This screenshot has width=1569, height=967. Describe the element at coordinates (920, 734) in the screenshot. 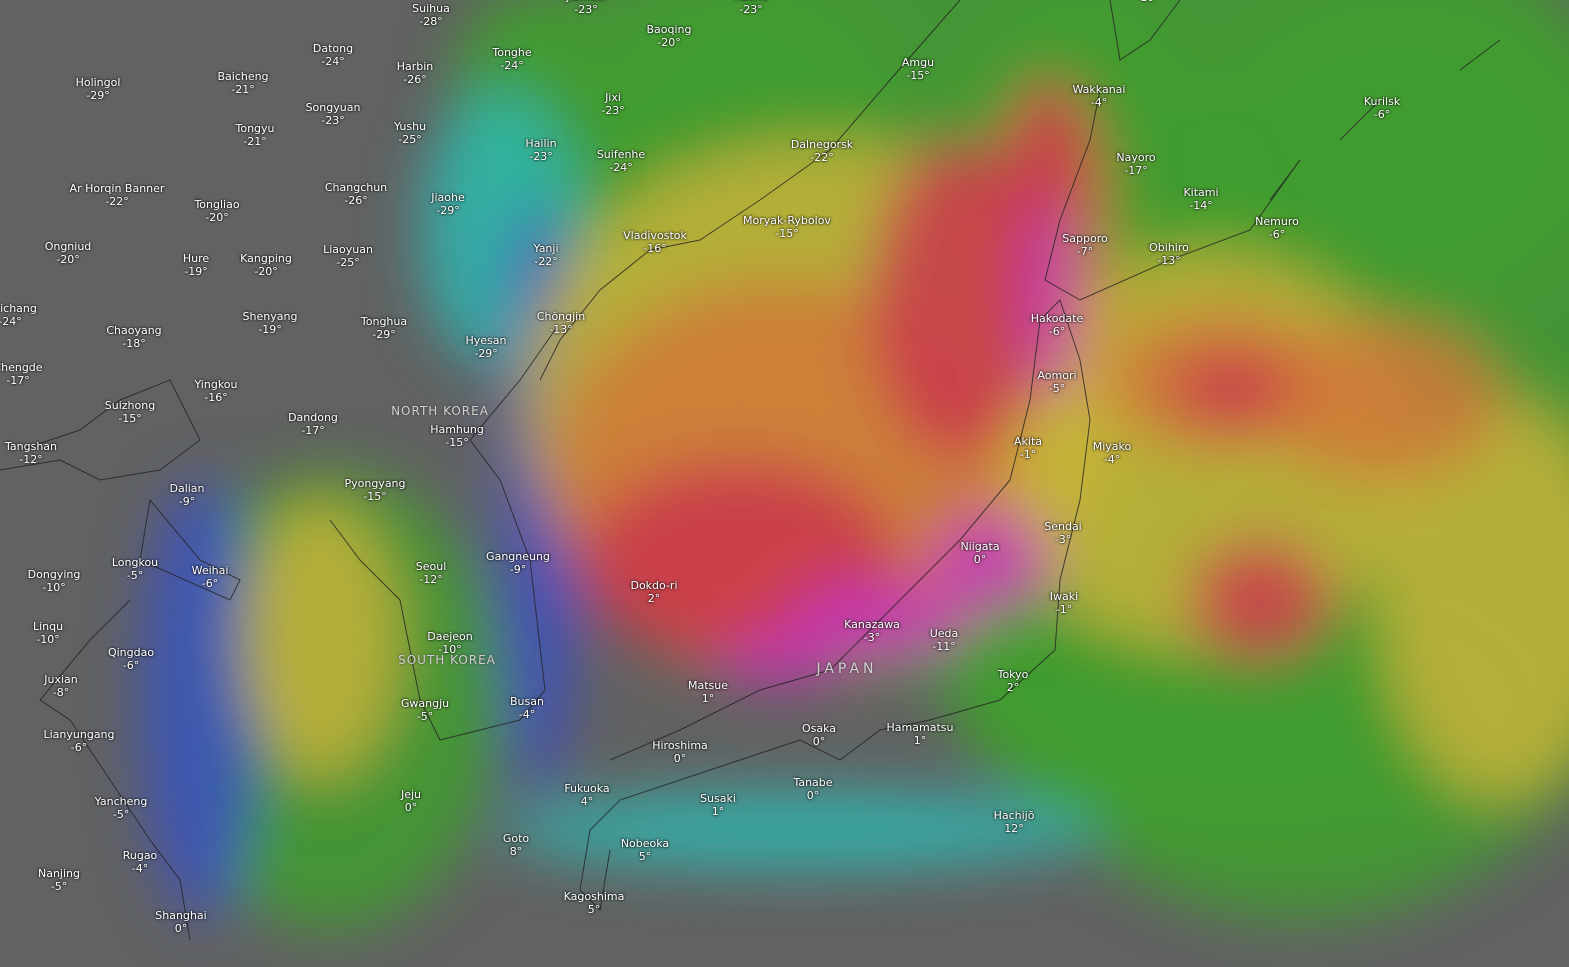

I see `city-label: Hamamatsu 1°` at that location.